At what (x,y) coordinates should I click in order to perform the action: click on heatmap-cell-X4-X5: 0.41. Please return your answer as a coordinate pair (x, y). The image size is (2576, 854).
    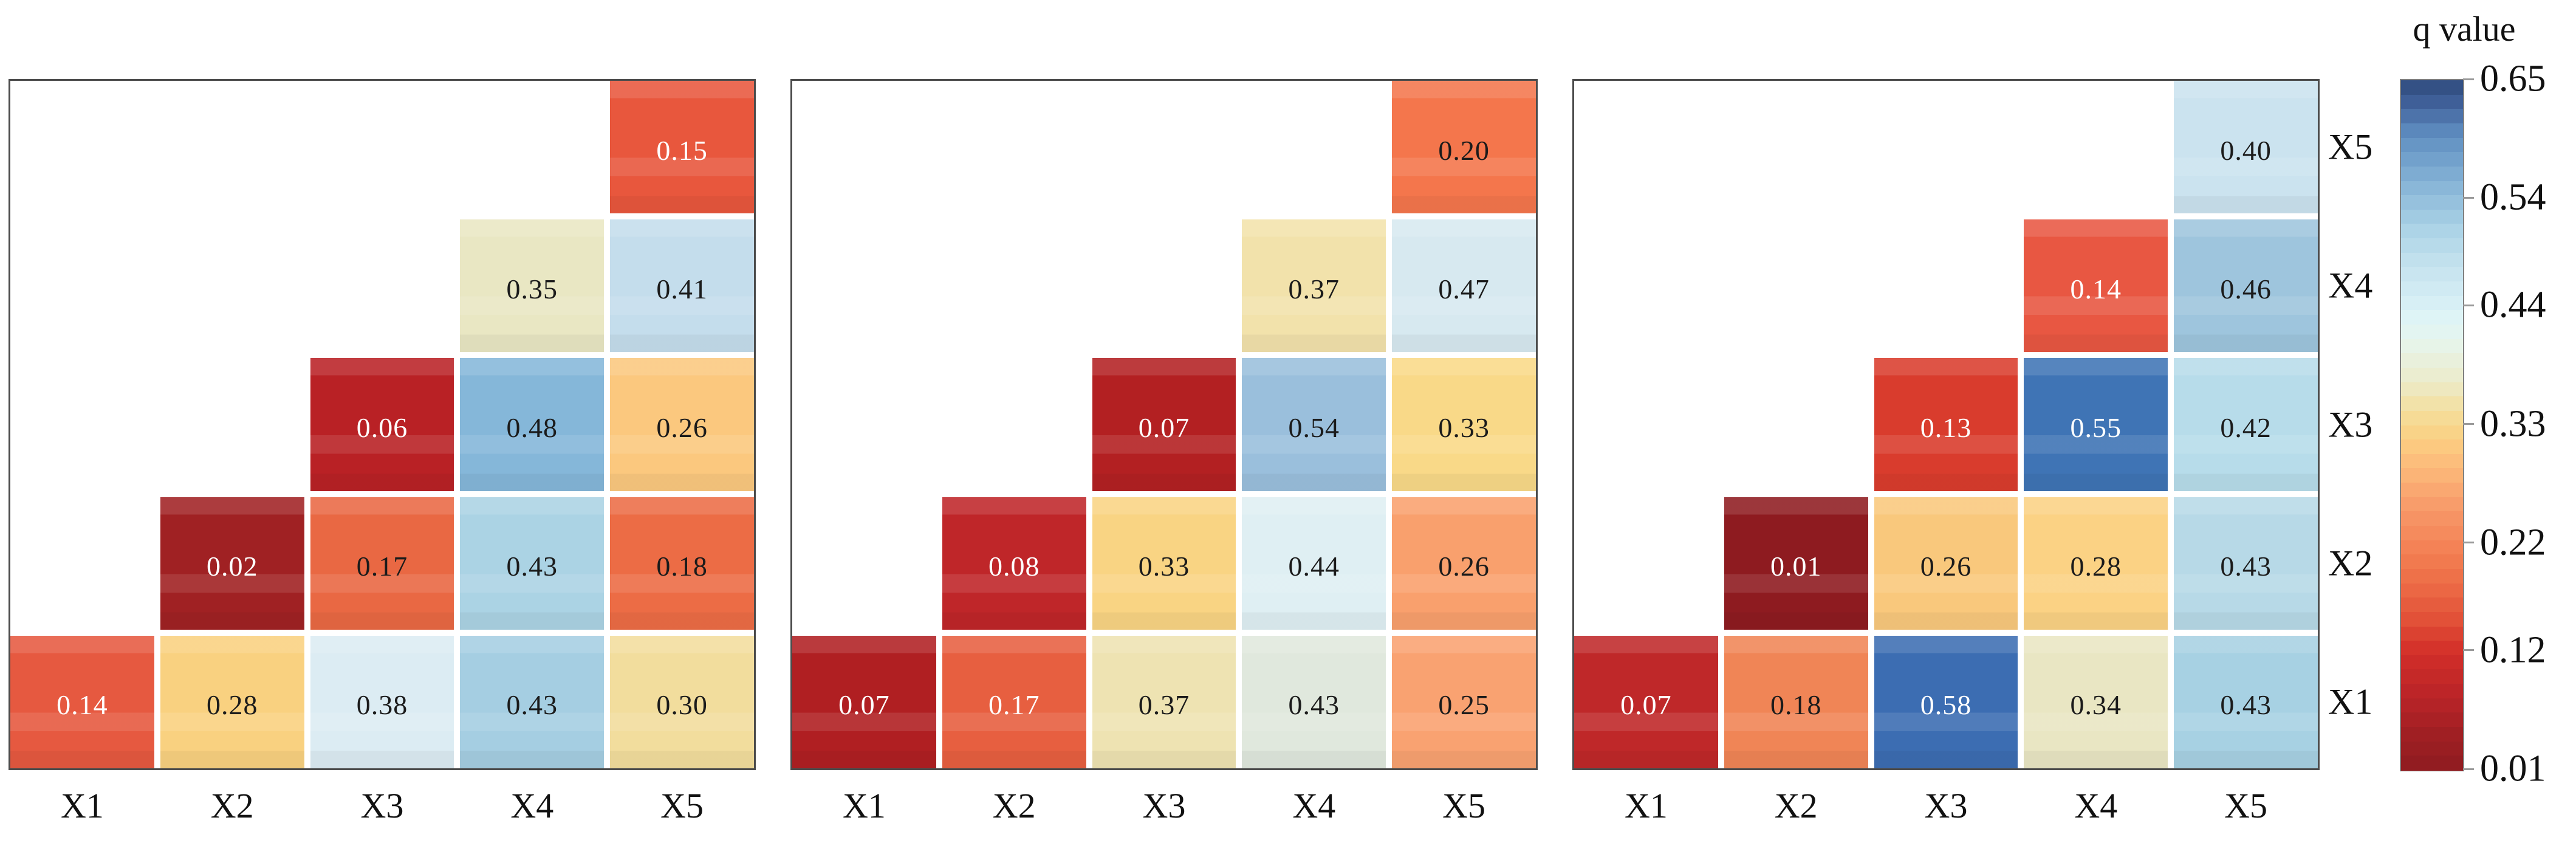
    Looking at the image, I should click on (682, 286).